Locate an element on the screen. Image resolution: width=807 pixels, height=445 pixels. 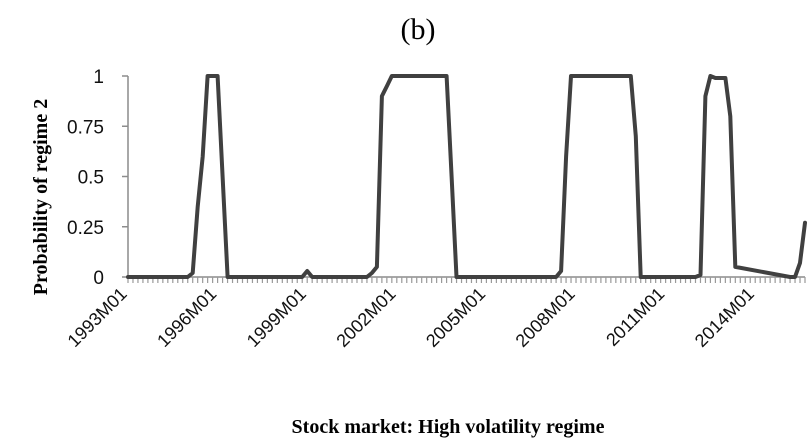
x-tick-label: 2002M01 is located at coordinates (365, 317).